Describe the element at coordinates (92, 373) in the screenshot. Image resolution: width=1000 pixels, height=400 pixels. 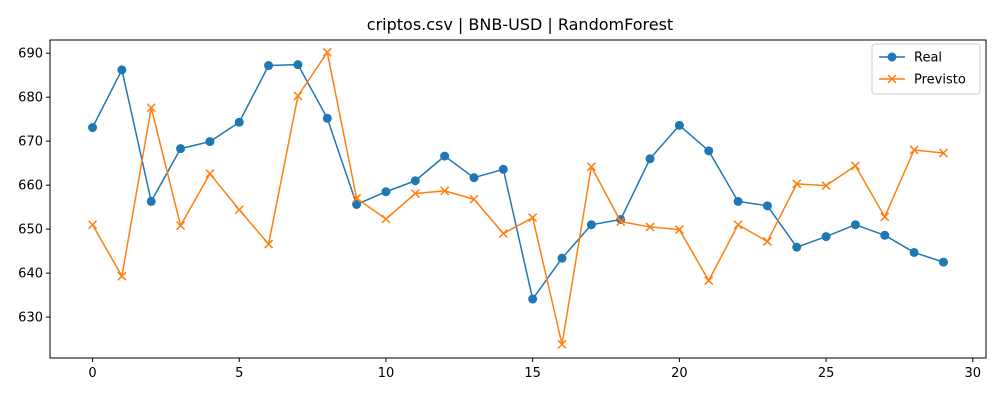
I see `x-tick-label: 0` at that location.